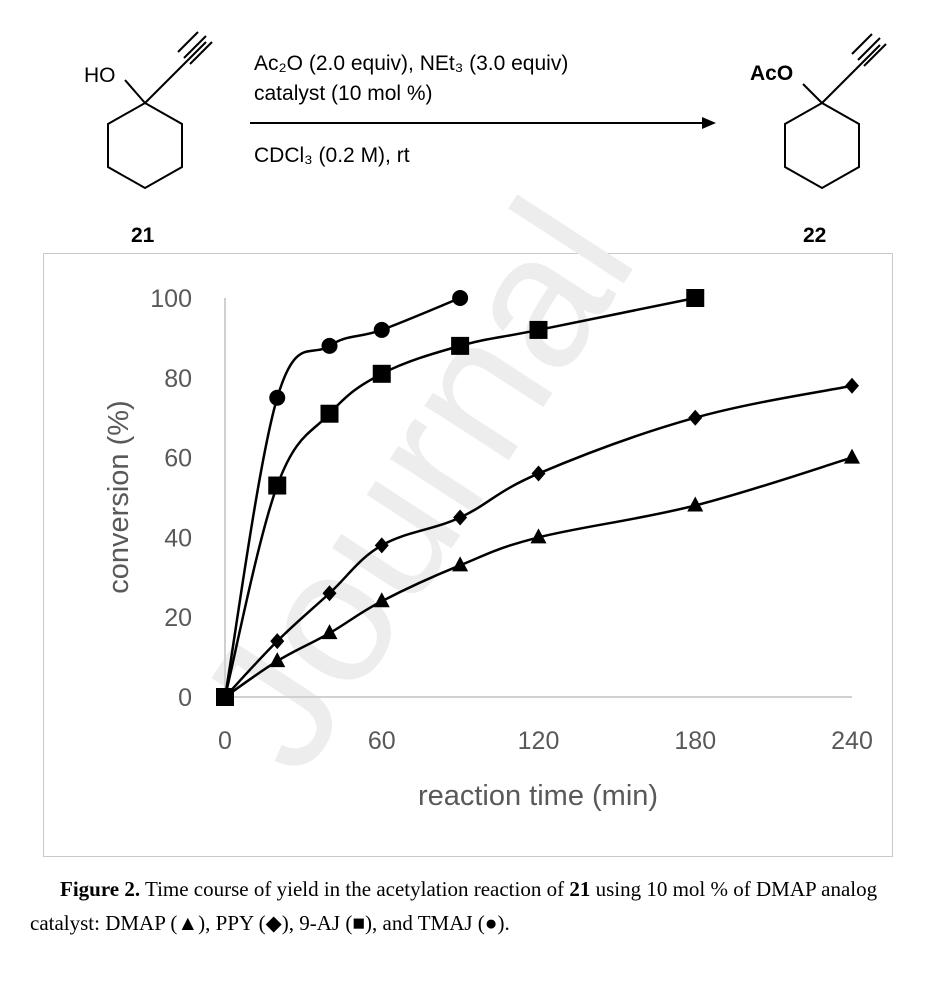  What do you see at coordinates (178, 379) in the screenshot?
I see `y-tick-label: 80` at bounding box center [178, 379].